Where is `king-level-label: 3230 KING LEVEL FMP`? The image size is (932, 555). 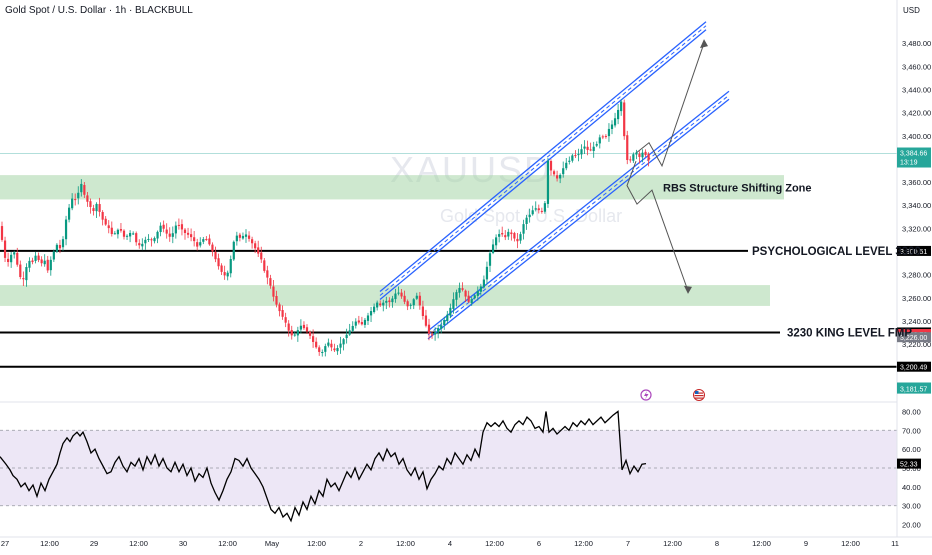
king-level-label: 3230 KING LEVEL FMP is located at coordinates (849, 333).